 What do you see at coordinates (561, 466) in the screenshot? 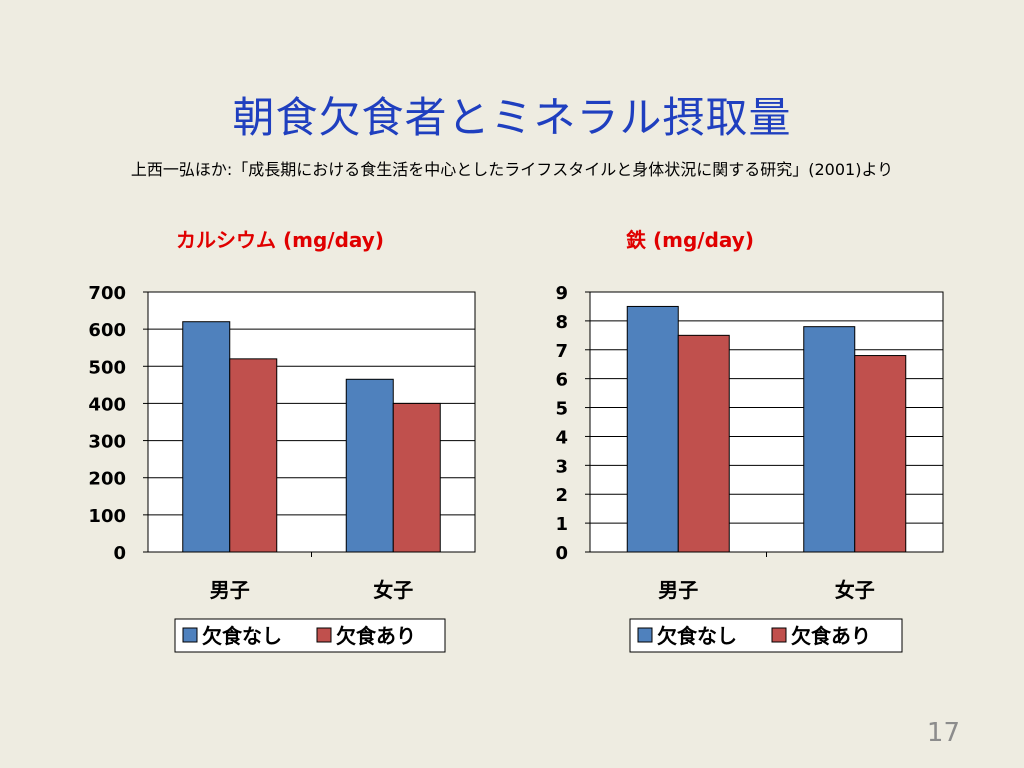
I see `iron-y-tick-label: 3` at bounding box center [561, 466].